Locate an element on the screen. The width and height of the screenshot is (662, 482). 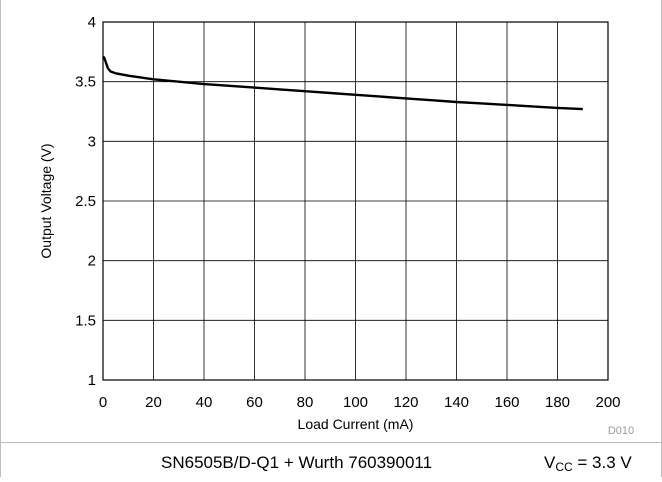
y-tick-label: 2.5 is located at coordinates (85, 201).